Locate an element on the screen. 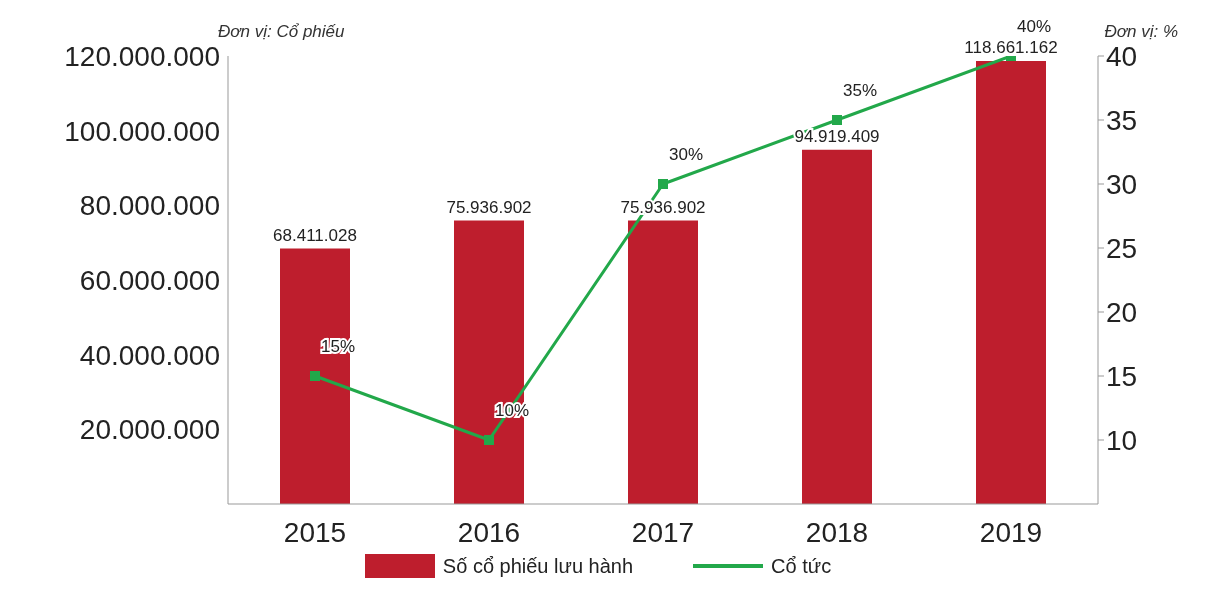 The image size is (1208, 598). data-label: 30% is located at coordinates (686, 154).